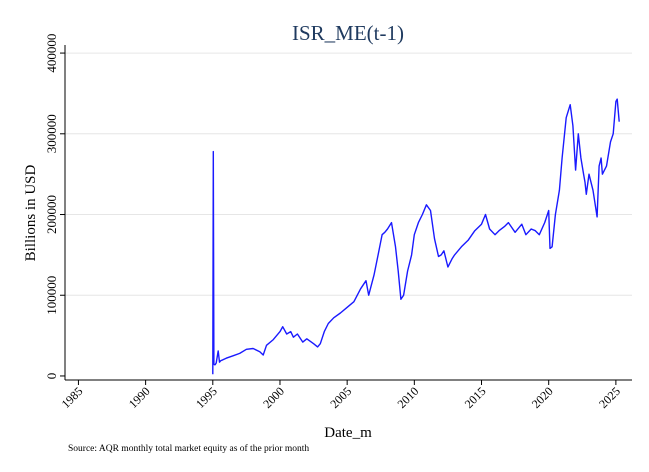 Image resolution: width=649 pixels, height=472 pixels. What do you see at coordinates (51, 376) in the screenshot?
I see `y-tick-label: 0` at bounding box center [51, 376].